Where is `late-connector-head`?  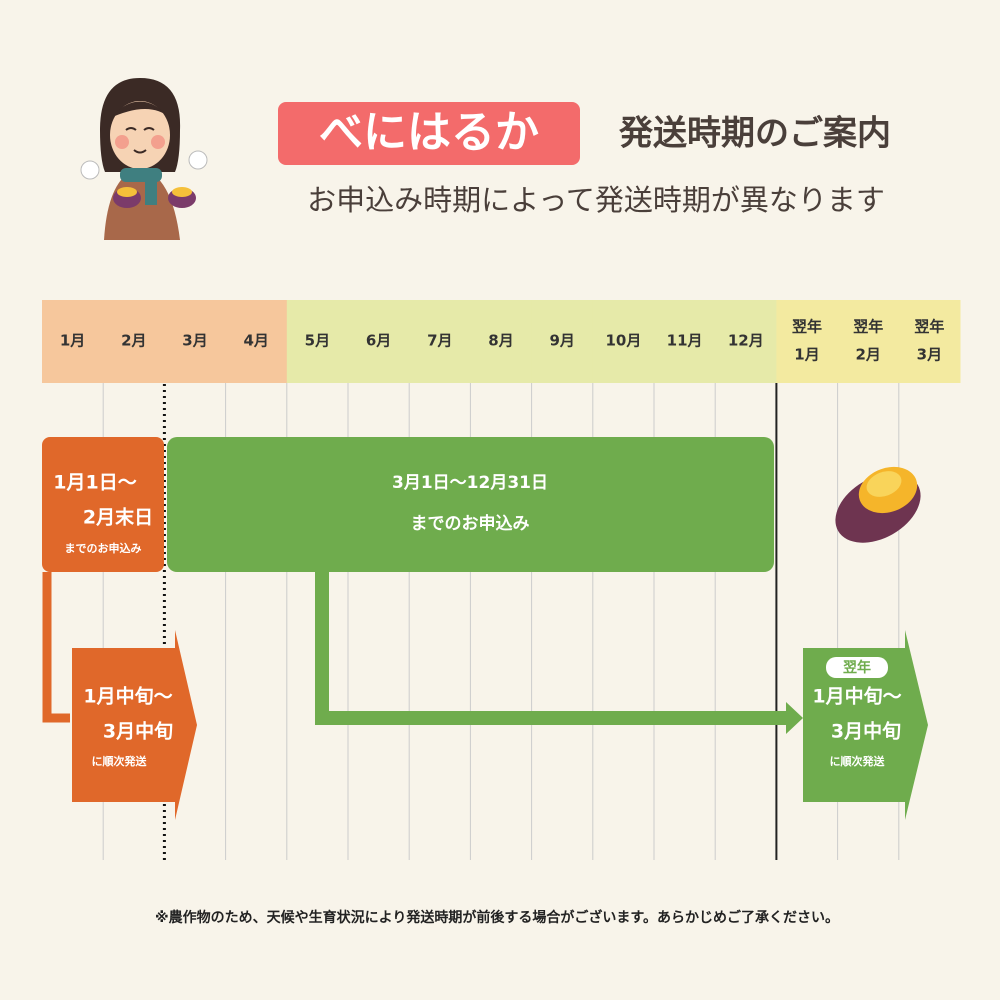
late-connector-head is located at coordinates (794, 718).